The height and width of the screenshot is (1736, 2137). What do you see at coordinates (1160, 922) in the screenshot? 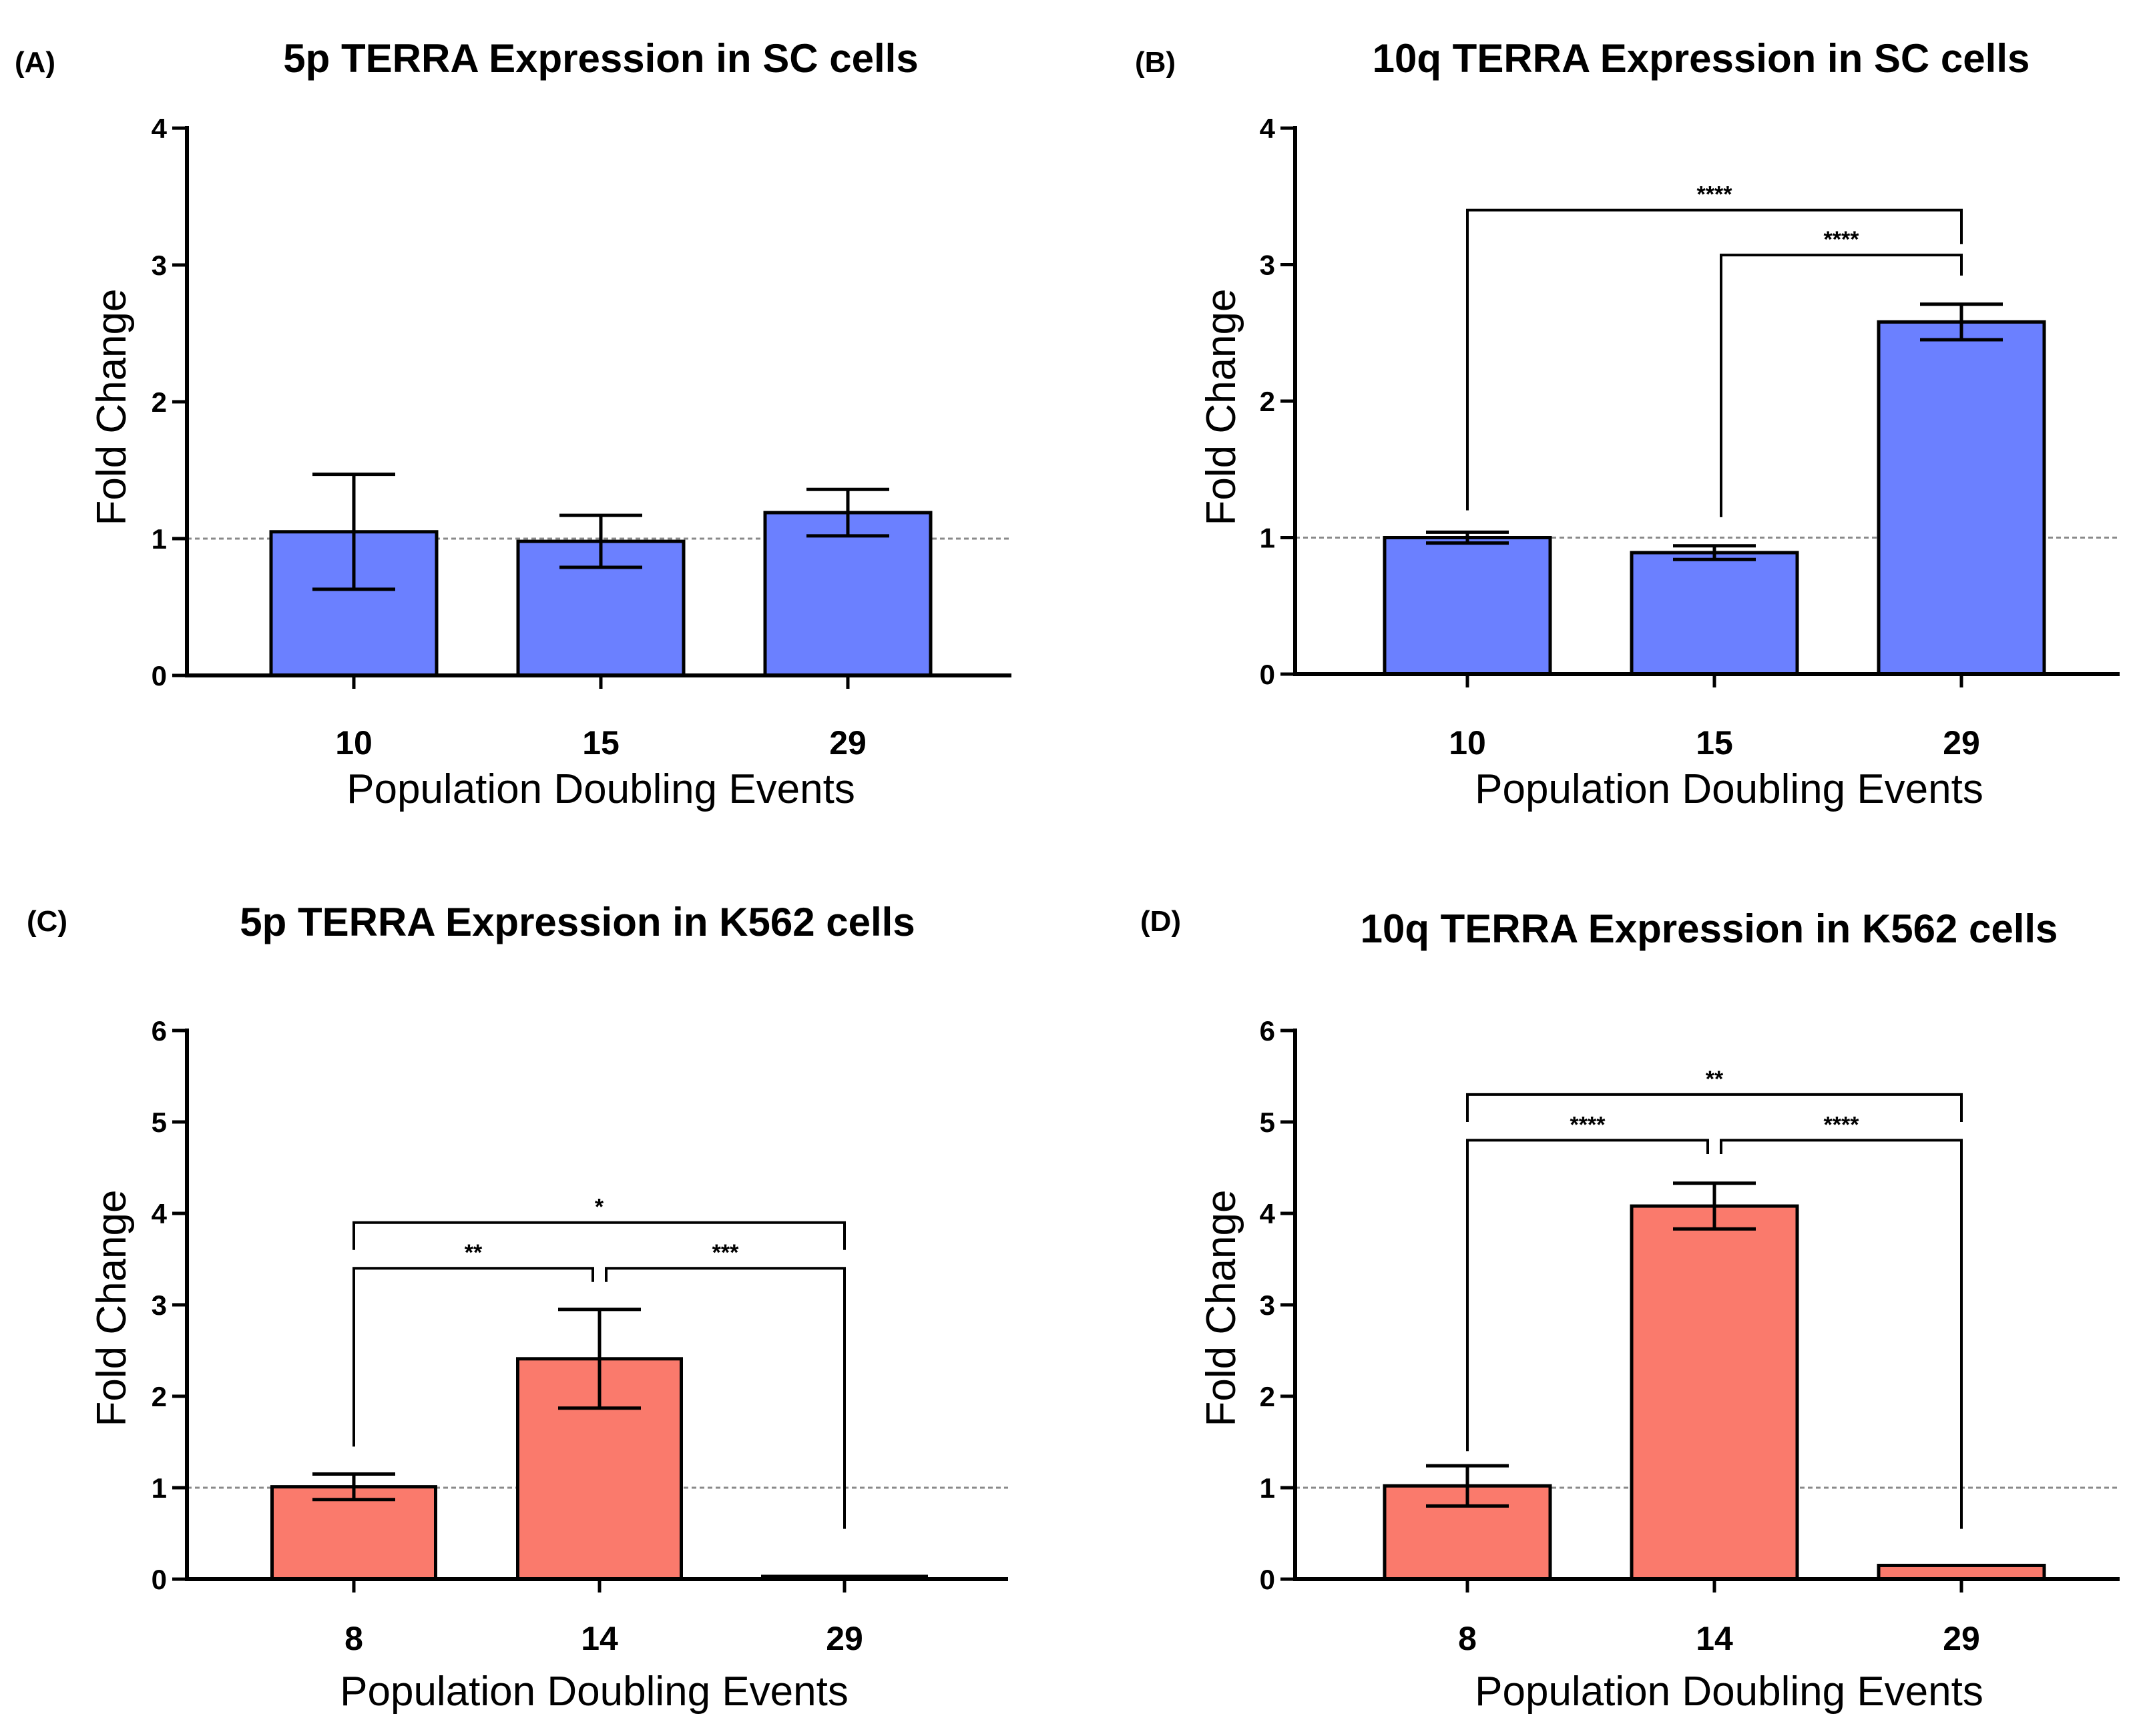
I see `panel-label: (D)` at bounding box center [1160, 922].